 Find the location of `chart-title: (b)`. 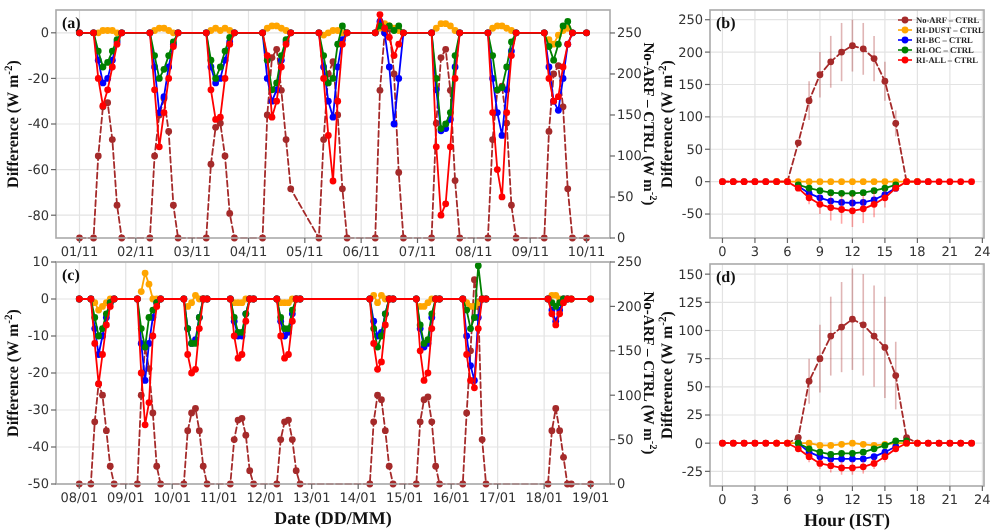

chart-title: (b) is located at coordinates (726, 23).